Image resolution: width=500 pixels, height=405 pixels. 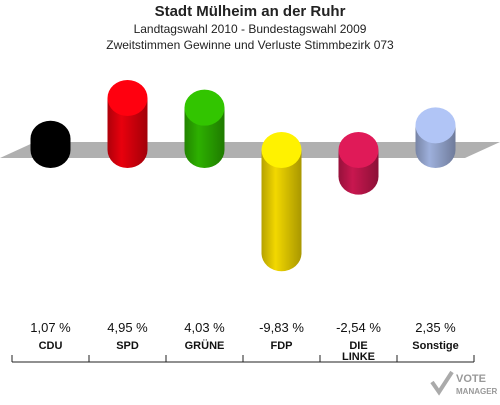 I want to click on svg-text: MANAGER, so click(x=477, y=391).